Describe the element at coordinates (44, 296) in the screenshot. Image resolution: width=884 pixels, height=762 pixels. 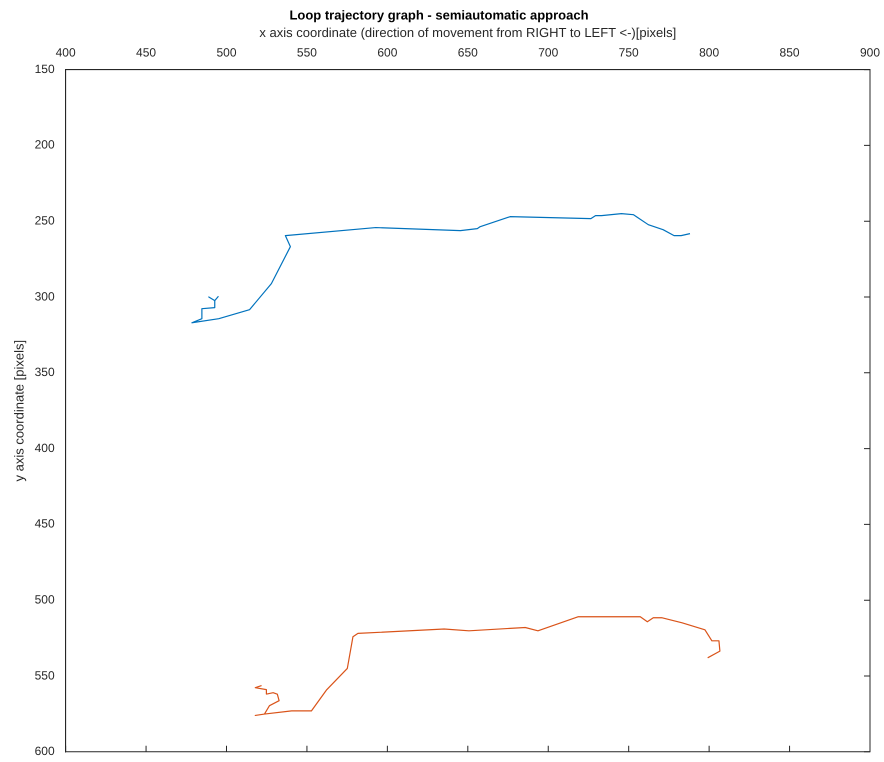
I see `y-tick-label: 300` at that location.